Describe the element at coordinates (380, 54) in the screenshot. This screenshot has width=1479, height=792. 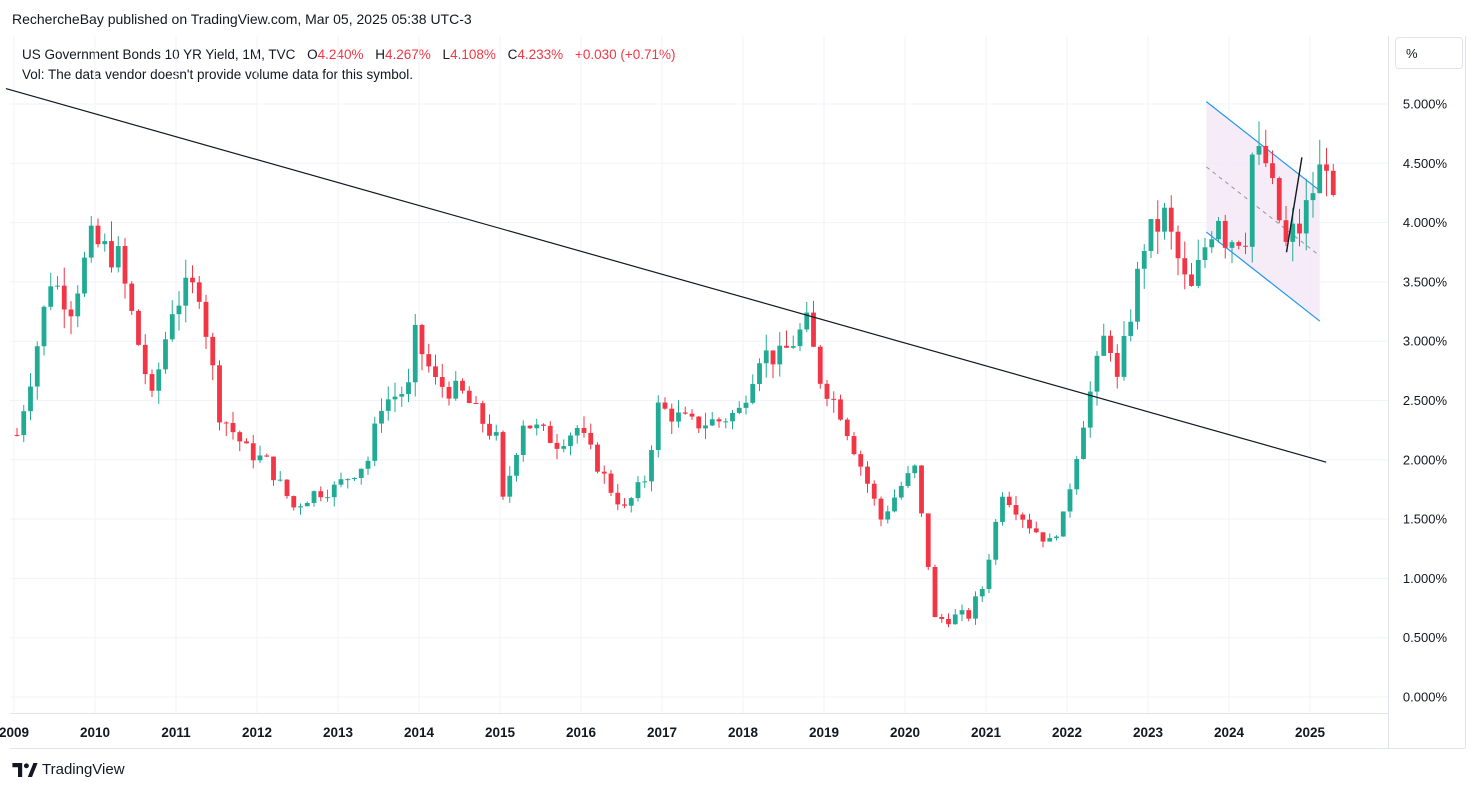
I see `legend-high-label: H` at that location.